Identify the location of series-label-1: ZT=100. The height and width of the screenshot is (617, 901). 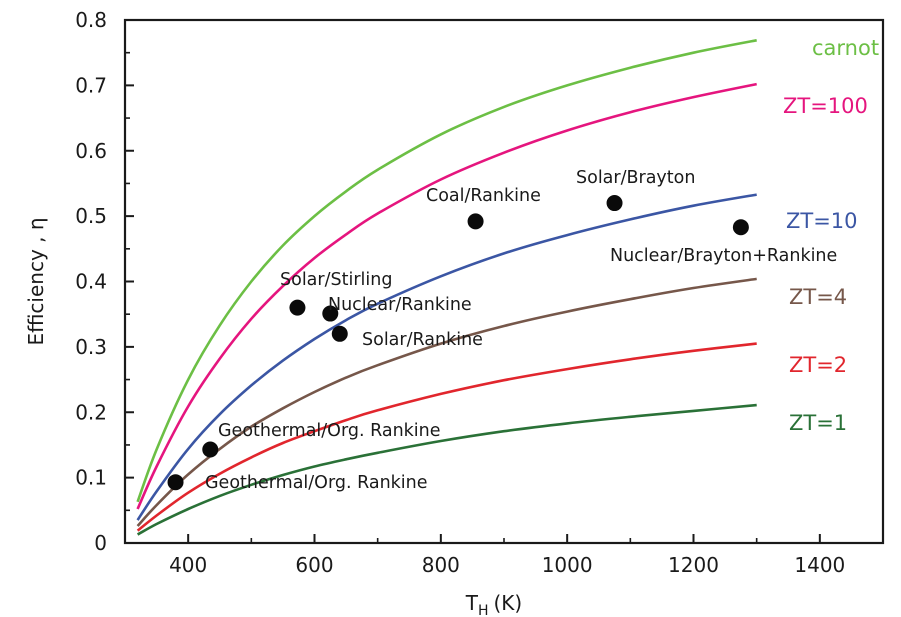
(825, 106).